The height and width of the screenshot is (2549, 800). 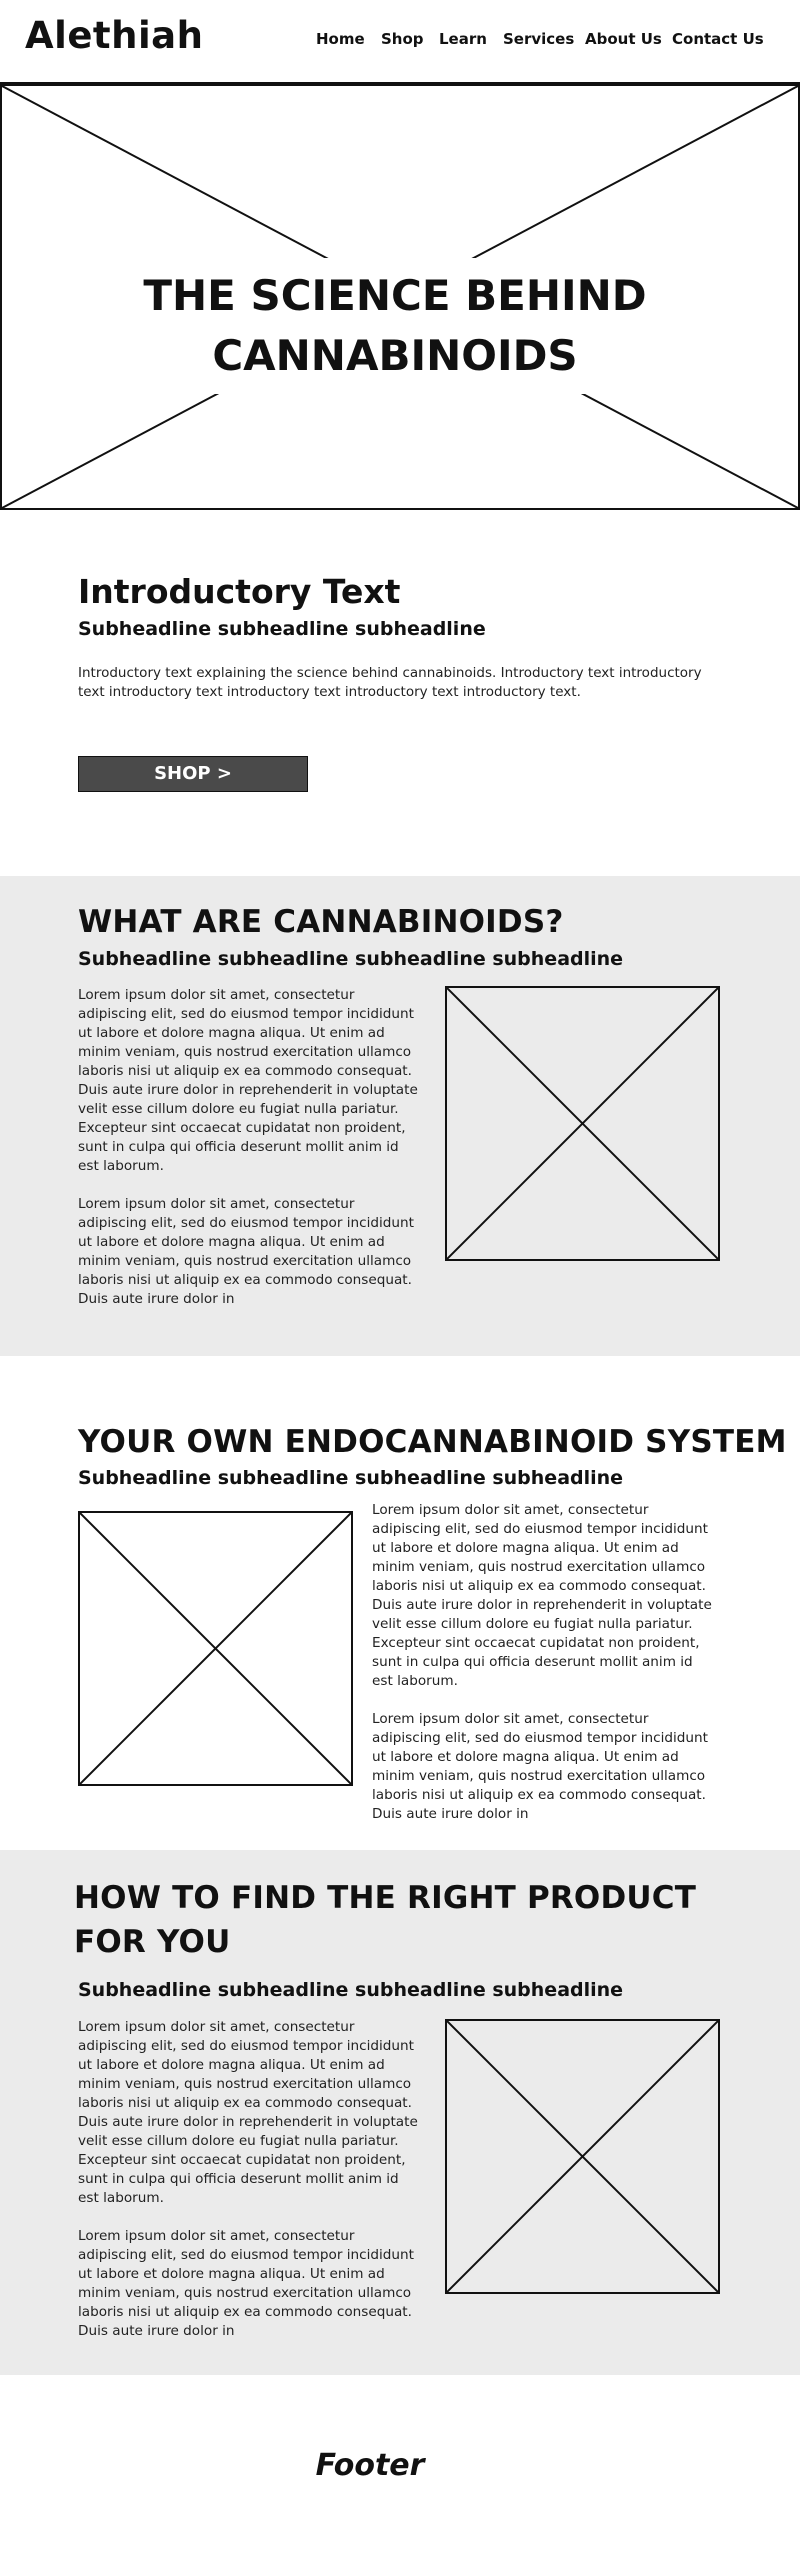 What do you see at coordinates (193, 774) in the screenshot?
I see `shop-button: SHOP >` at bounding box center [193, 774].